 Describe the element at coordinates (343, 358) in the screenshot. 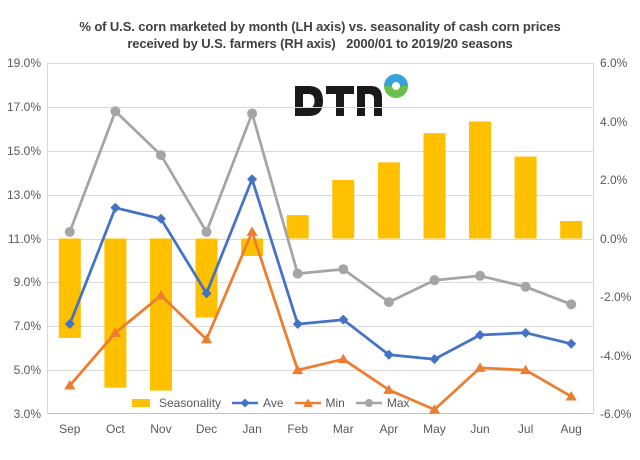

I see `marker-min-Mar` at that location.